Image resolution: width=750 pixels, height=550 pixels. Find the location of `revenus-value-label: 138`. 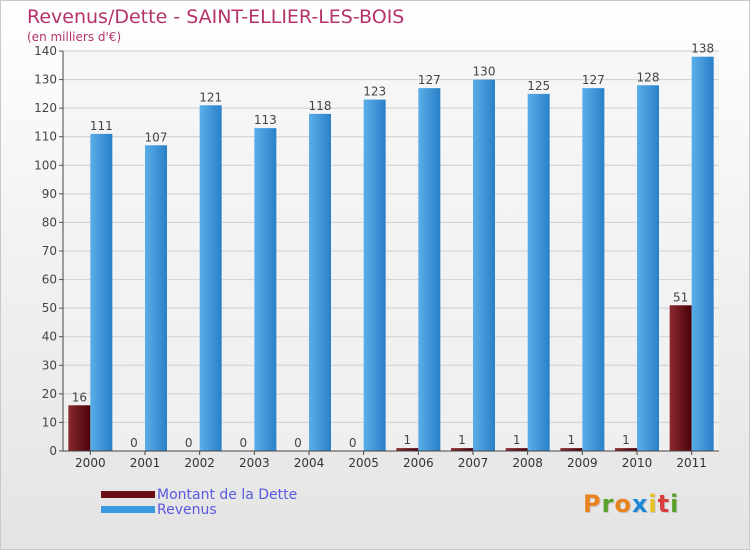

revenus-value-label: 138 is located at coordinates (702, 49).